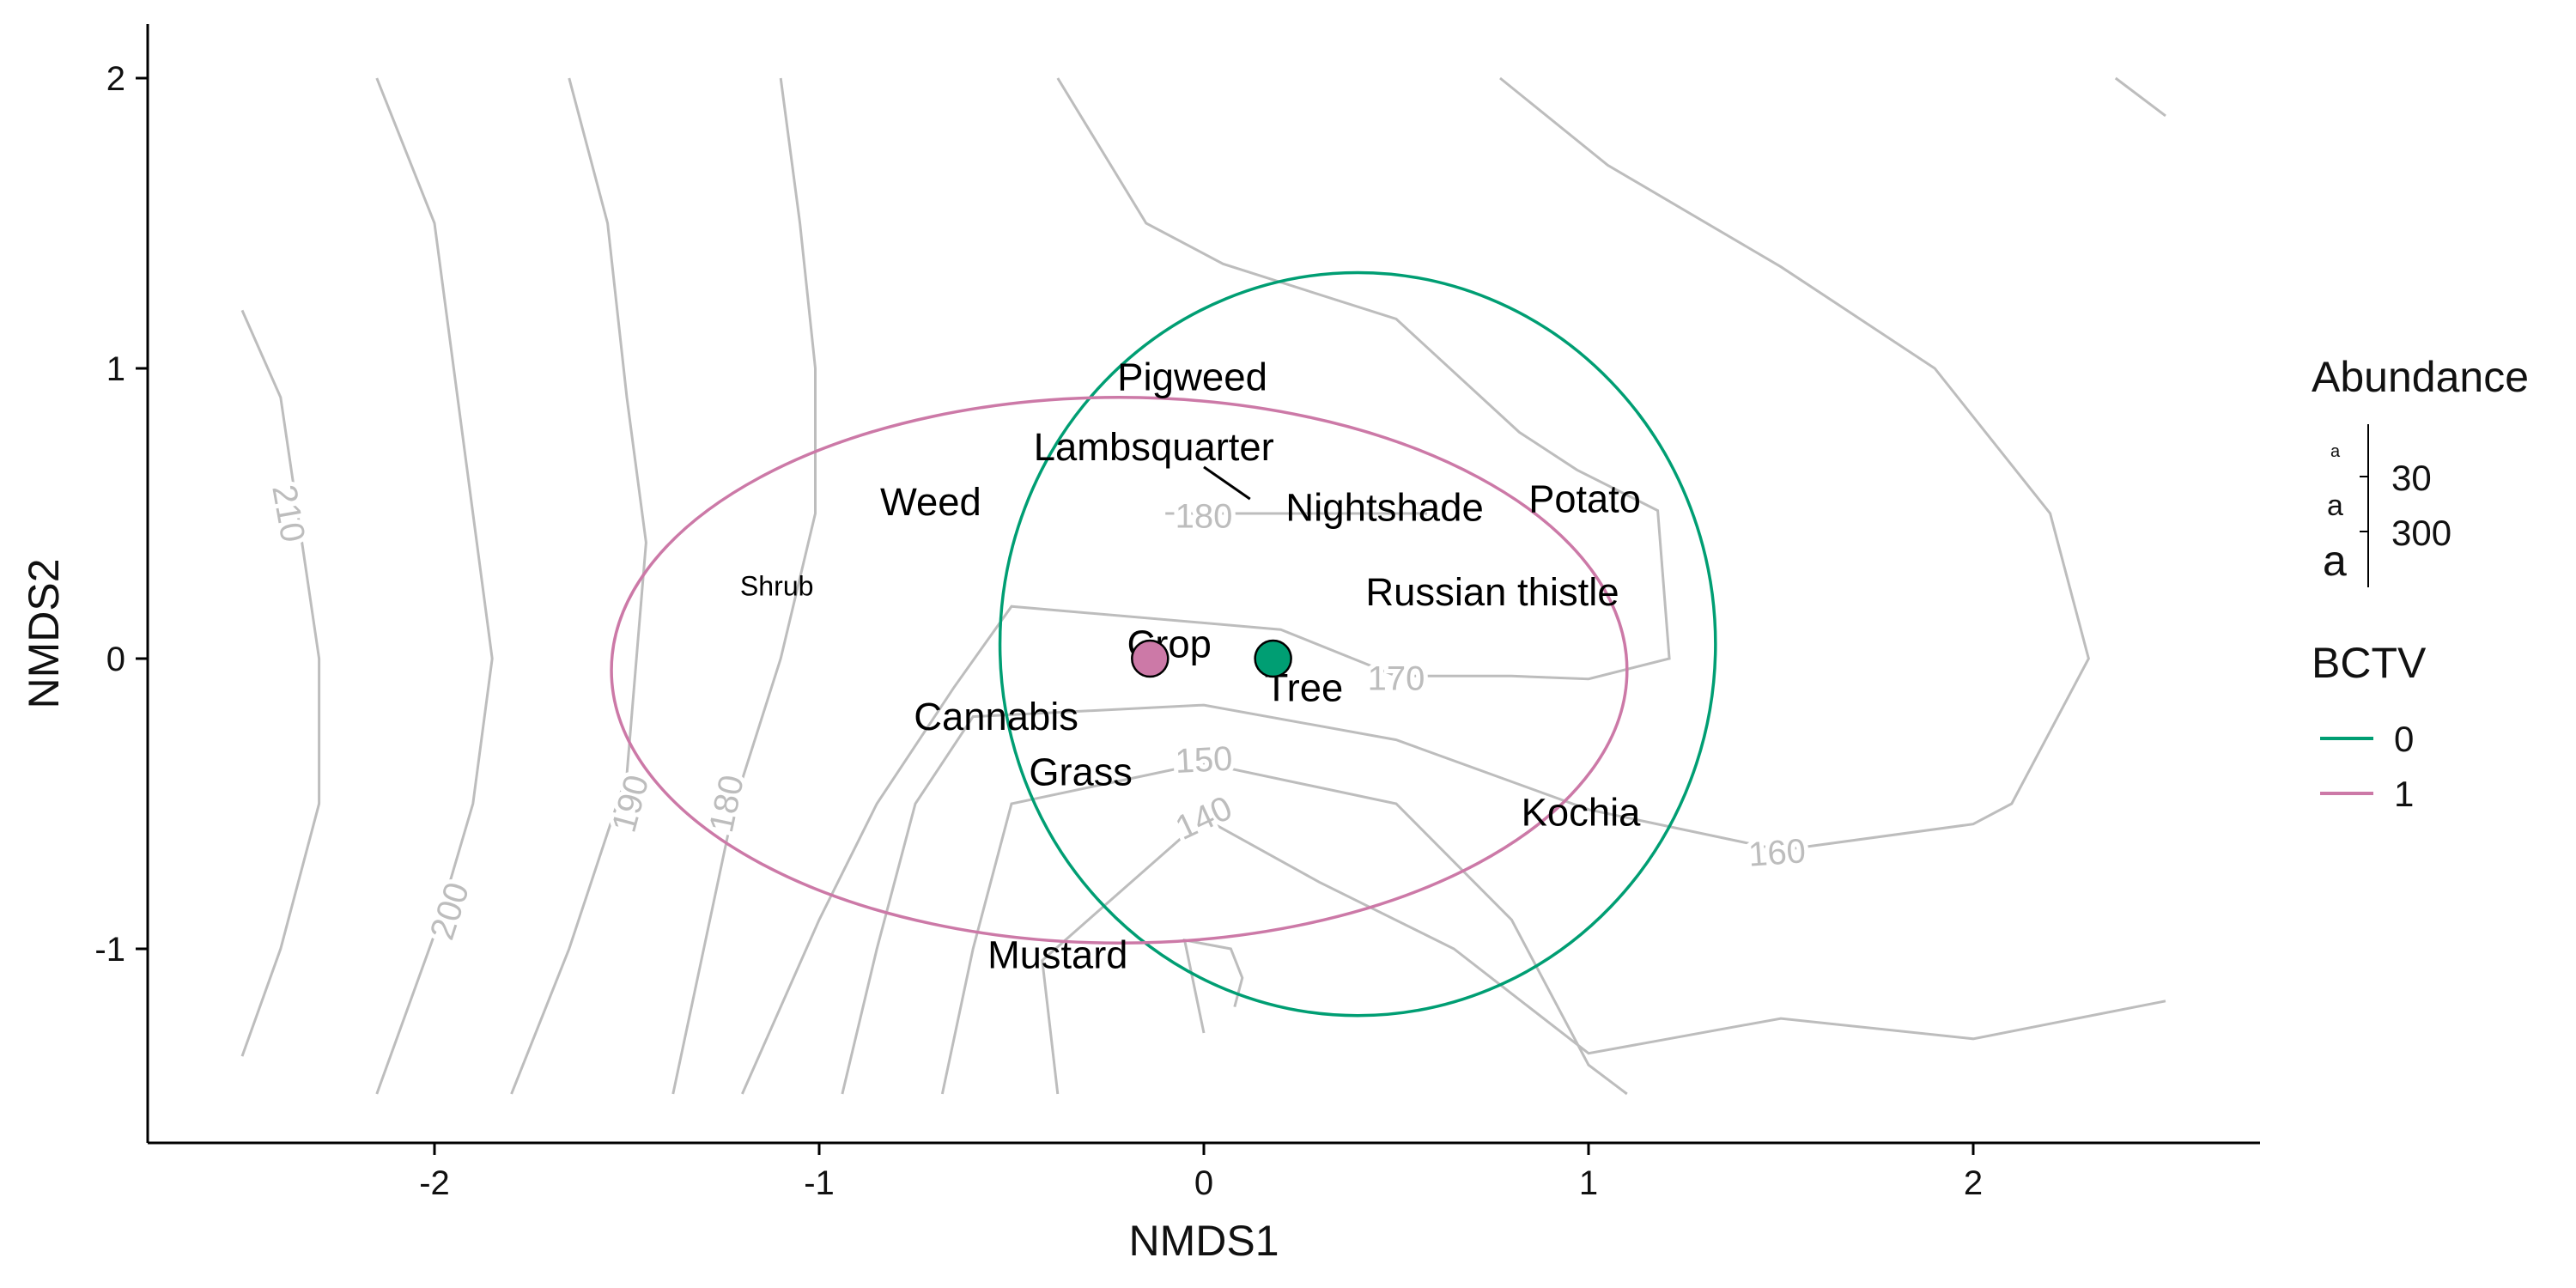 Image resolution: width=2576 pixels, height=1288 pixels. I want to click on x-tick-label: -2, so click(434, 1183).